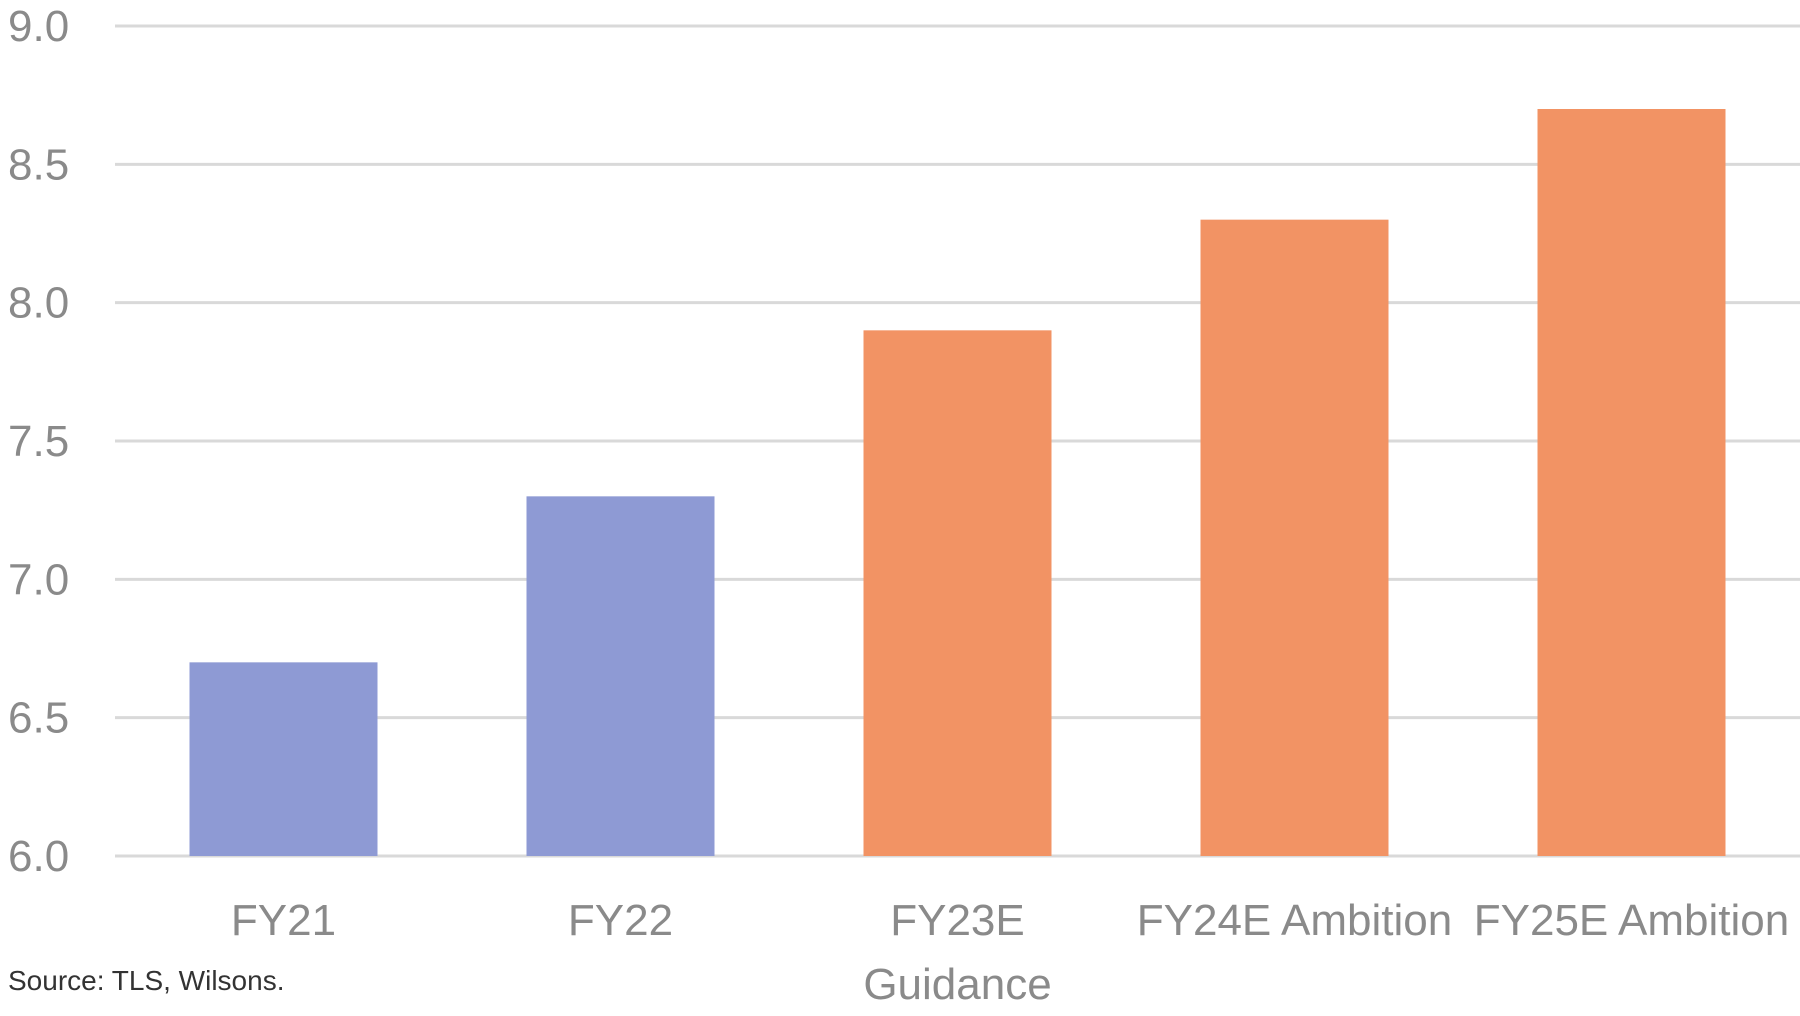 This screenshot has width=1800, height=1016. What do you see at coordinates (957, 984) in the screenshot?
I see `x-category-label-line: Guidance` at bounding box center [957, 984].